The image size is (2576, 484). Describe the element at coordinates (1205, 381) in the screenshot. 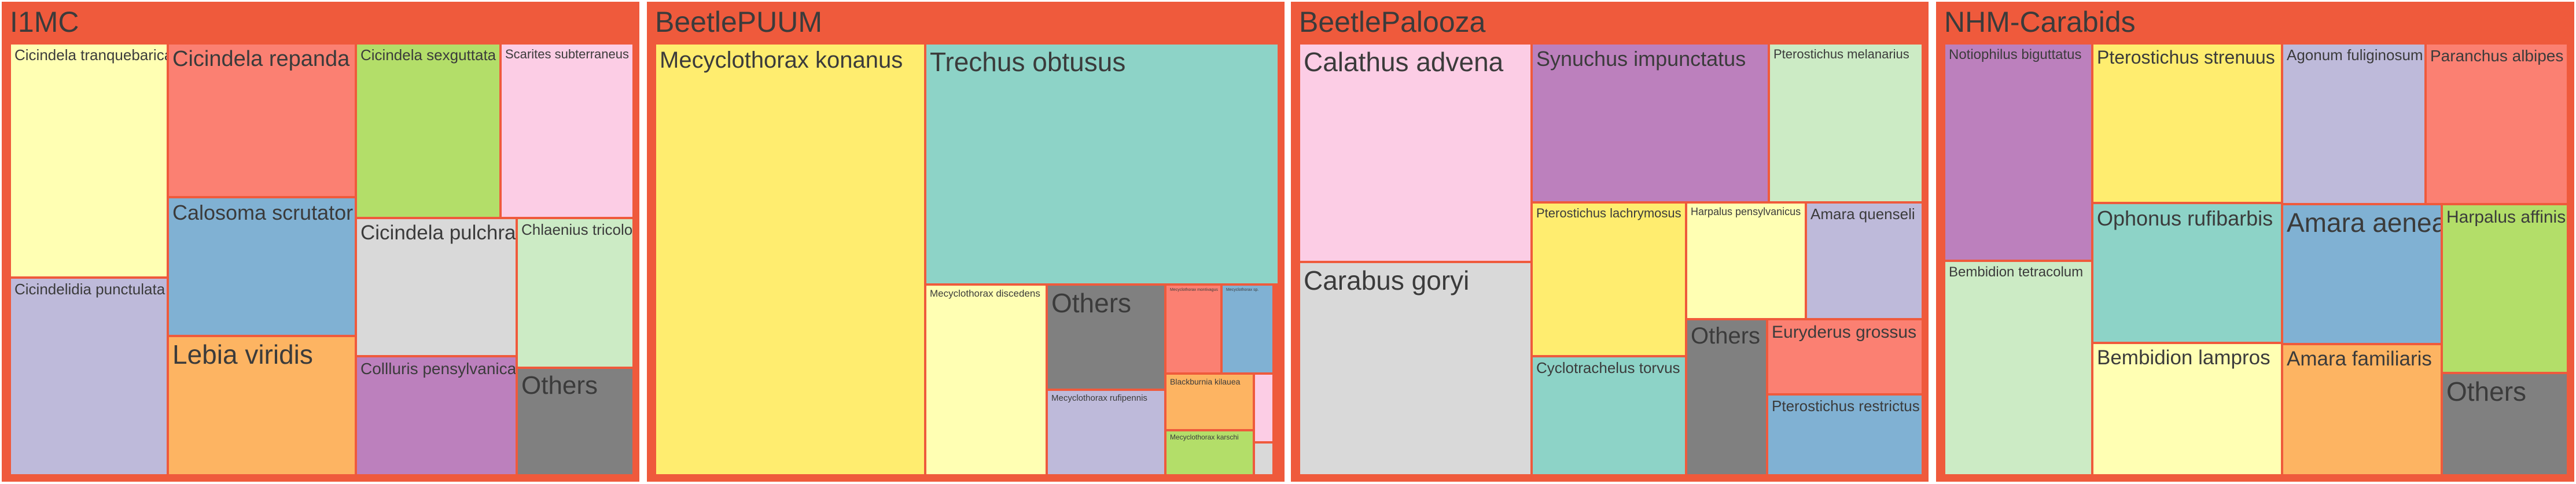

I see `tile-label: Blackburnia kilauea` at that location.